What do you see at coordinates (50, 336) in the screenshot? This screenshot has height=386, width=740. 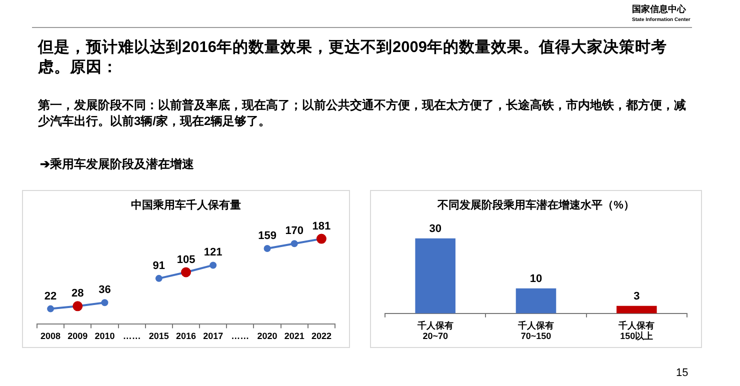 I see `x-tick-label: 2008` at bounding box center [50, 336].